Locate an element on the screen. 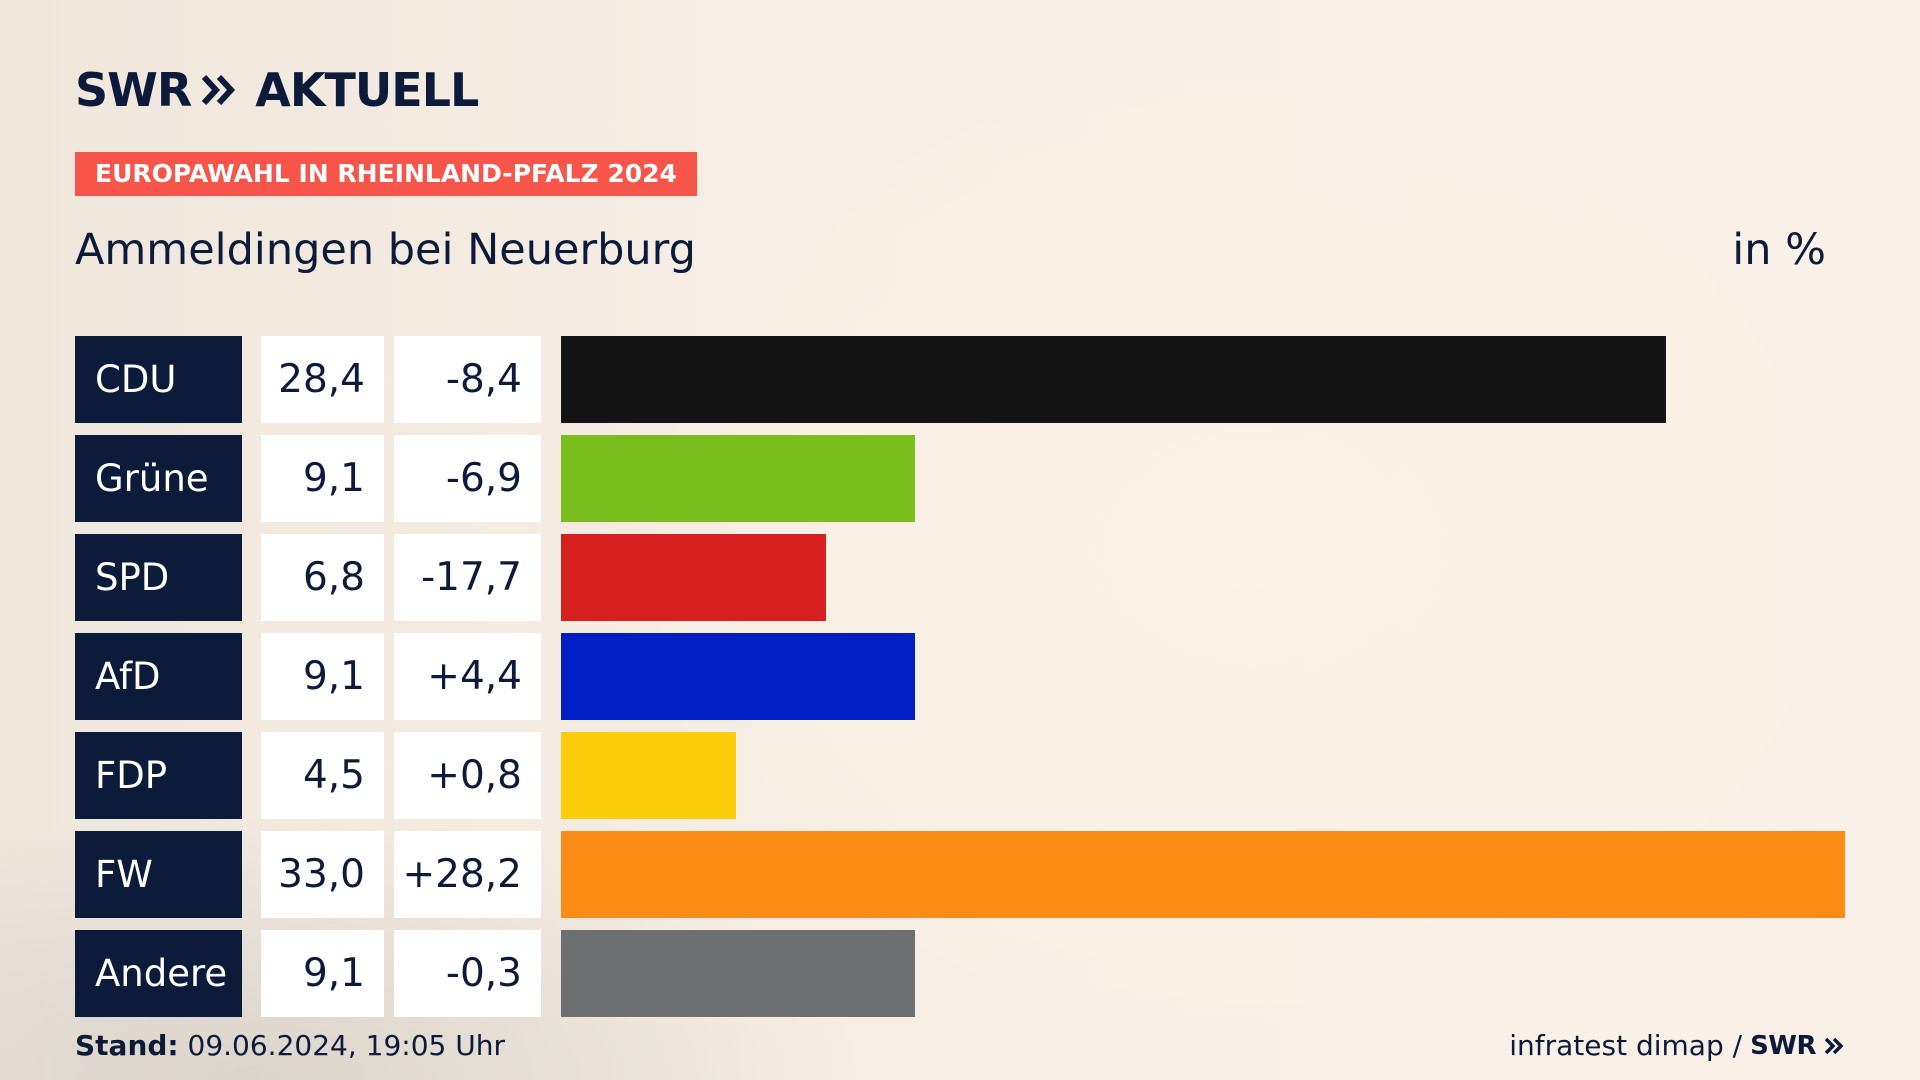 This screenshot has height=1080, width=1920. chart-row: Grüne 9,1 -6,9 is located at coordinates (960, 478).